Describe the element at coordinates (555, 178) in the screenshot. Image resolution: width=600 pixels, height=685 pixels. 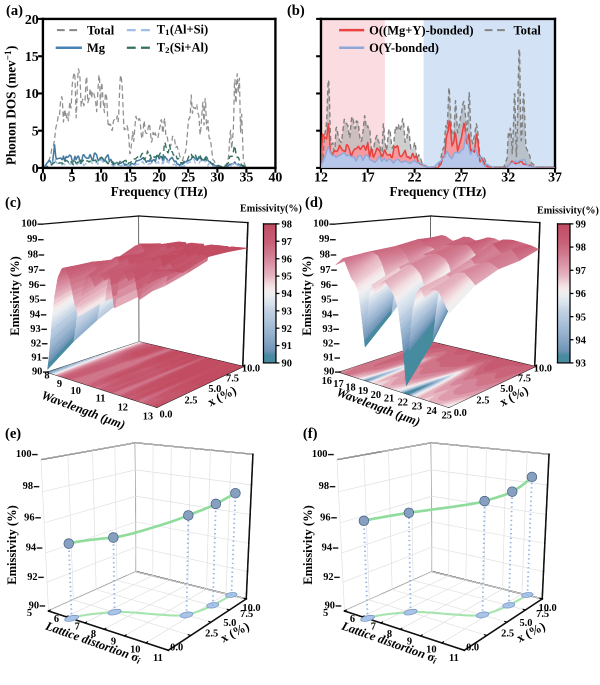
I see `svg-text: 37` at that location.